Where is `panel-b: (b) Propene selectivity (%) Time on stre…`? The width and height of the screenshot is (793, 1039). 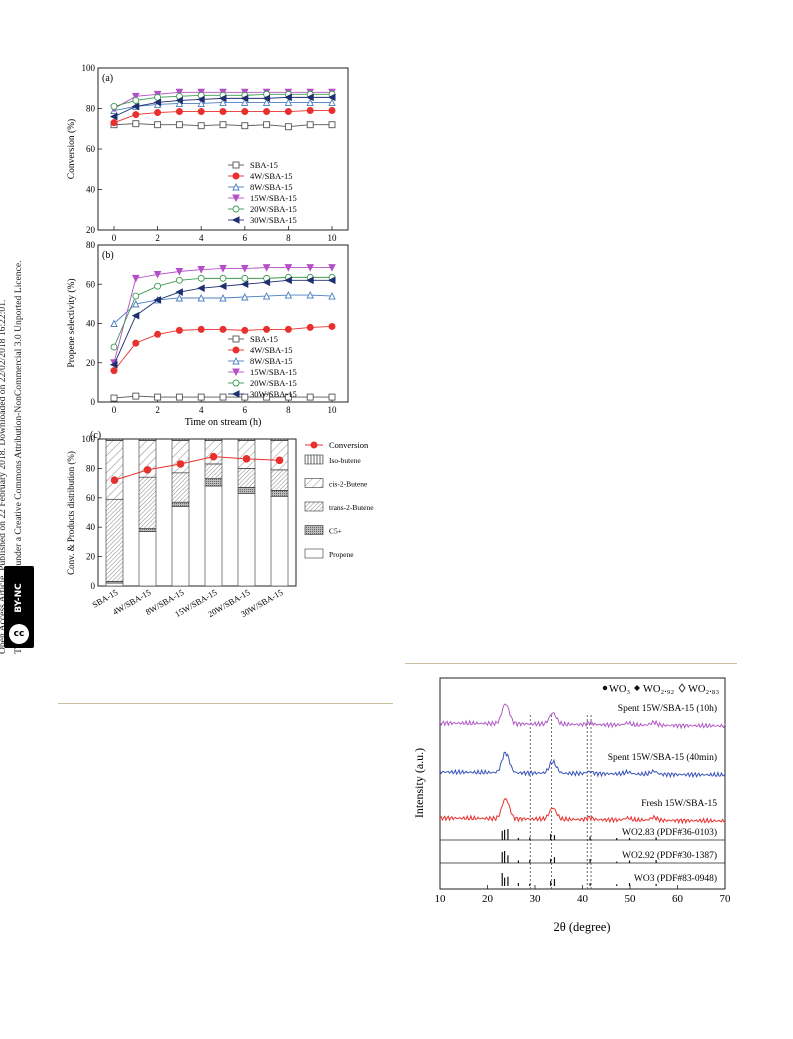 panel-b: (b) Propene selectivity (%) Time on stre… is located at coordinates (207, 334).